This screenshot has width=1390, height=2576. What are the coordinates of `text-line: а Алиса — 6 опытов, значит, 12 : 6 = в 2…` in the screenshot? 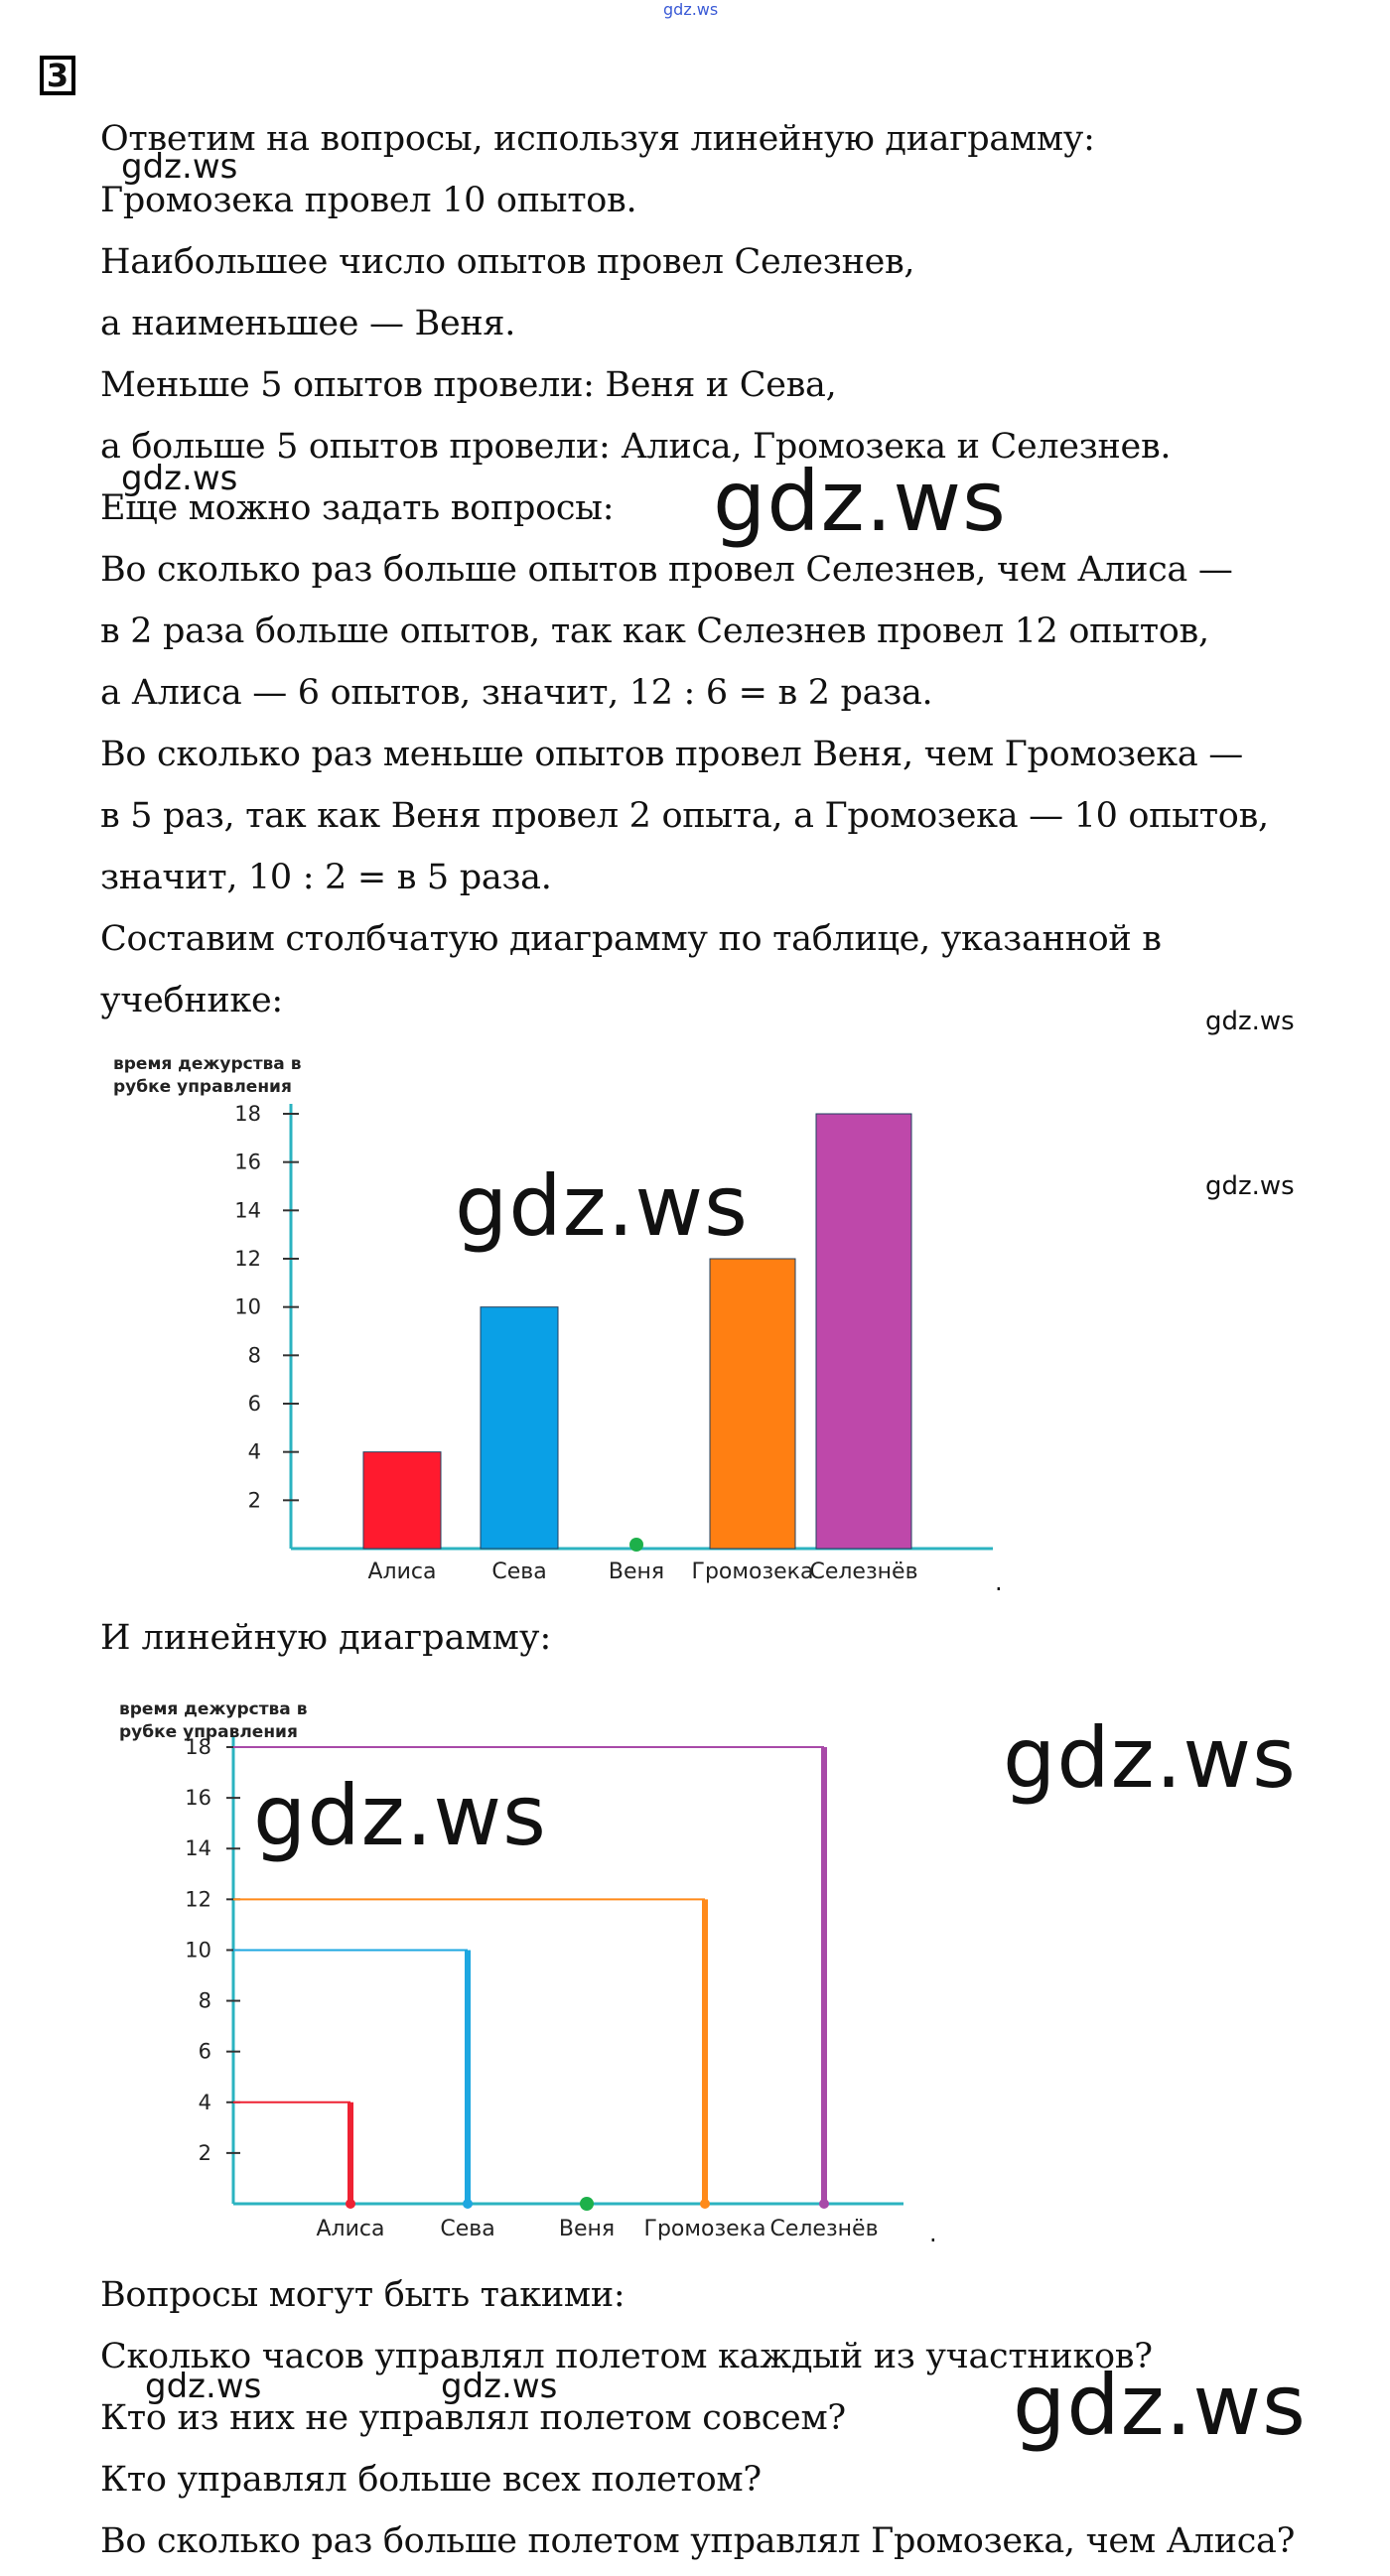 It's located at (516, 693).